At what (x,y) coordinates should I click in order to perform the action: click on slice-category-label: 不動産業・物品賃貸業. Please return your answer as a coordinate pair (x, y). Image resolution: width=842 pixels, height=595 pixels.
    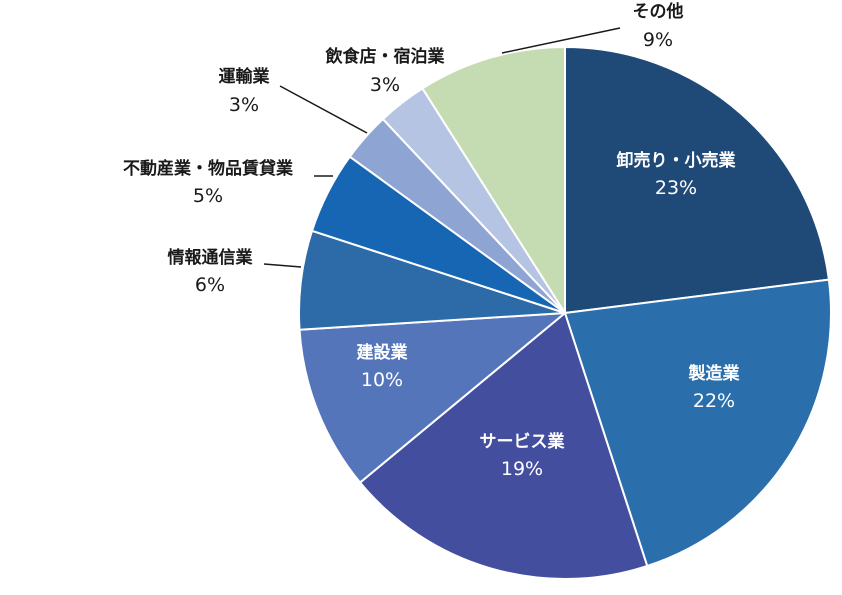
    Looking at the image, I should click on (208, 168).